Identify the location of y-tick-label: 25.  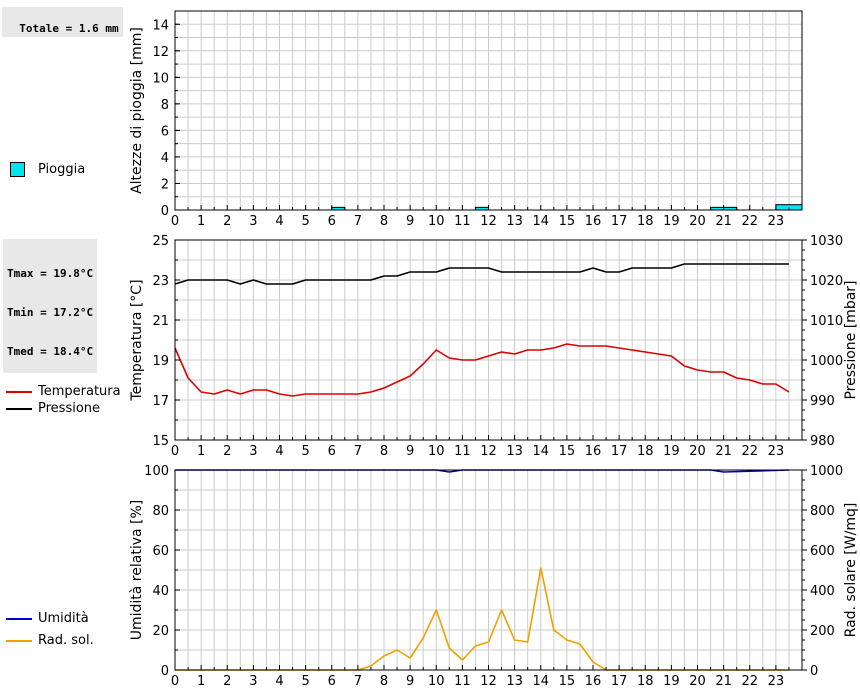
(160, 241).